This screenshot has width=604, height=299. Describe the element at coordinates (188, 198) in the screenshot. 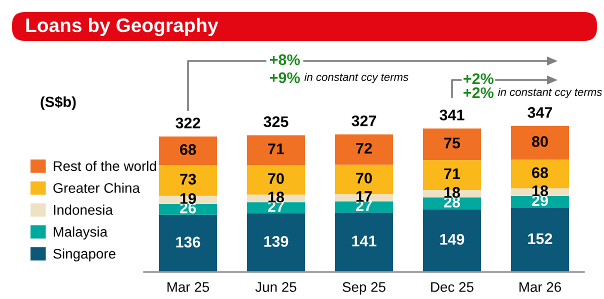

I see `data-label: 19` at that location.